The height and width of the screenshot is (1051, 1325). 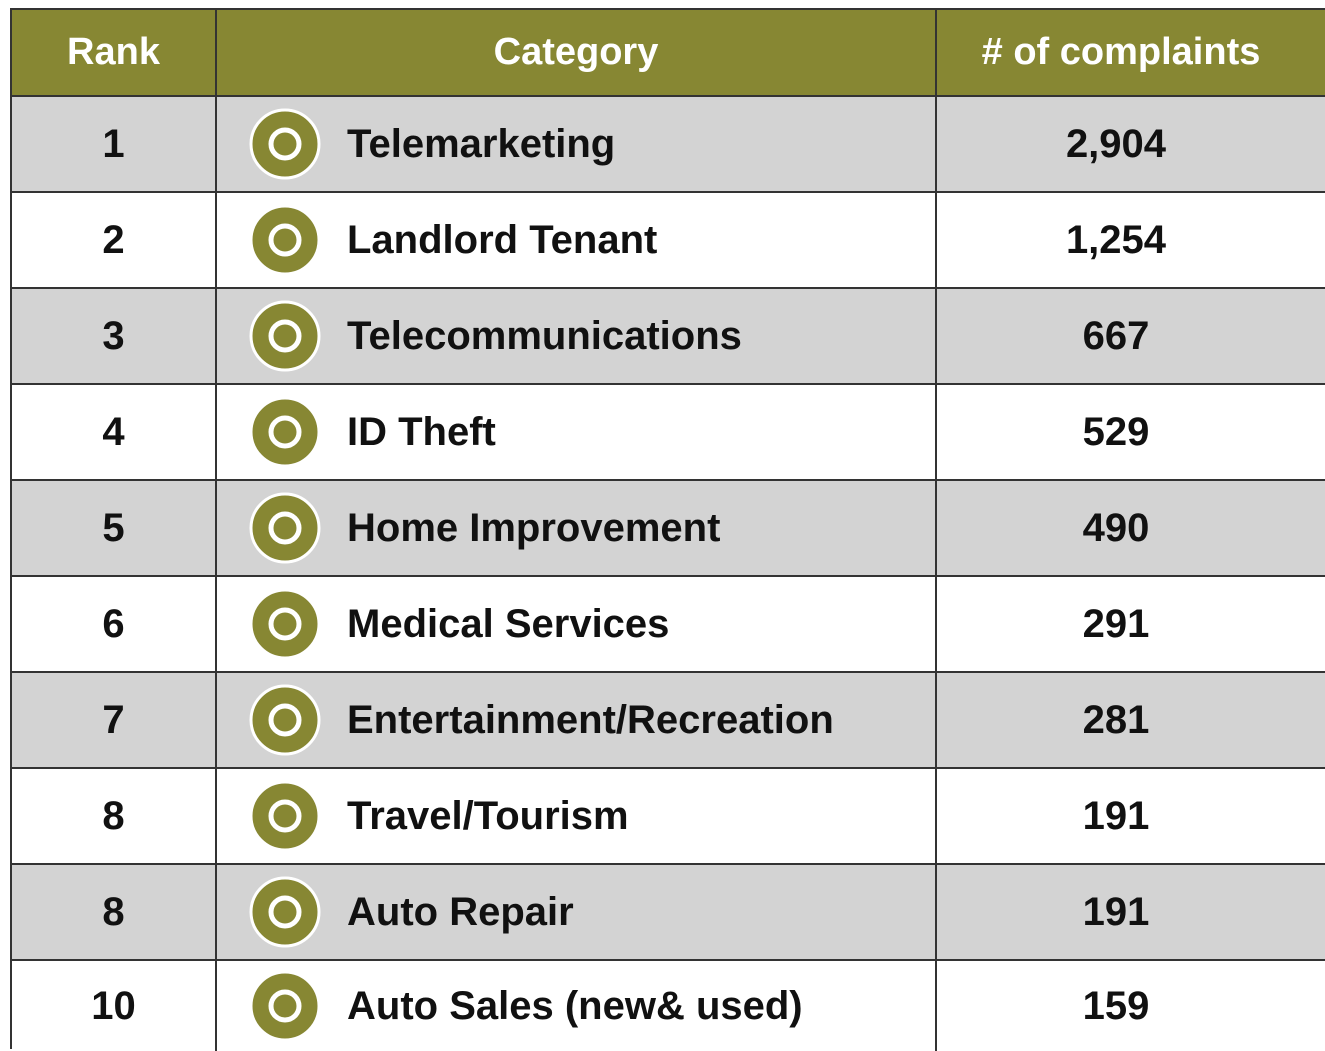 I want to click on table-row: 7 Entertainment/Recreation 281, so click(x=668, y=721).